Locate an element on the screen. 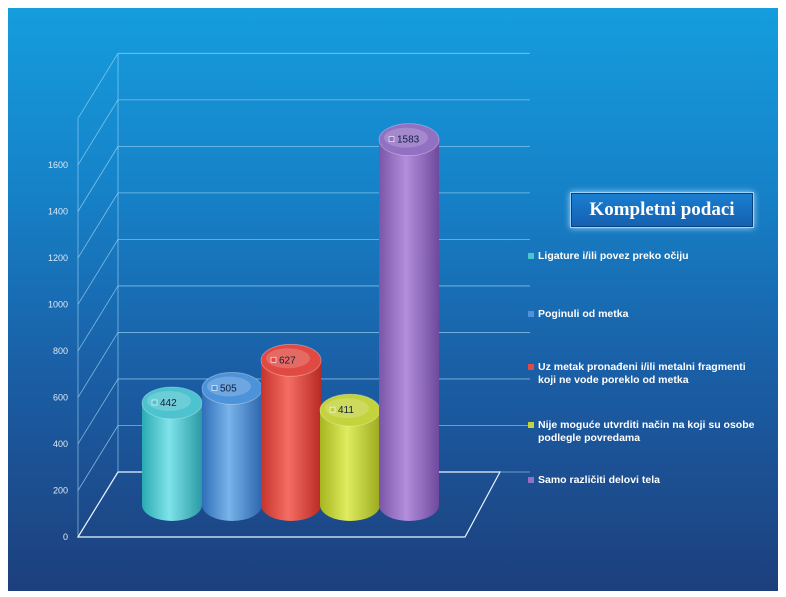 The image size is (786, 597). y-tick-label: 1000 is located at coordinates (58, 304).